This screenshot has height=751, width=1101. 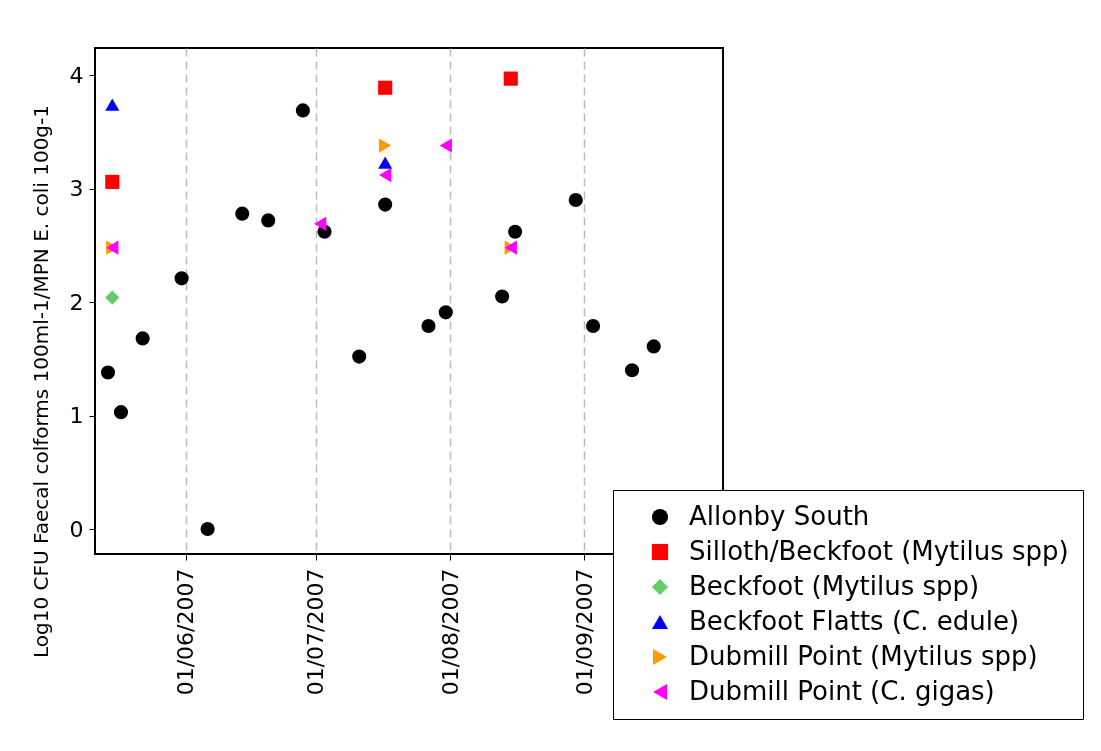 I want to click on y-tick-label: 1, so click(x=76, y=416).